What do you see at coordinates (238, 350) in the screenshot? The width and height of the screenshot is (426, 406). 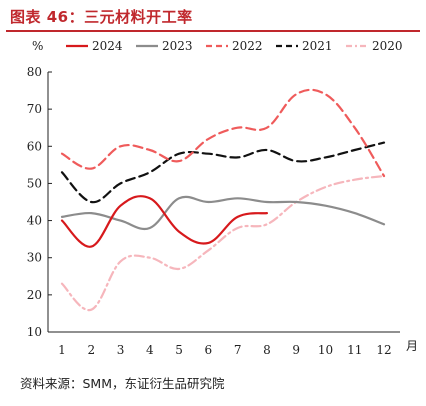 I see `x-tick-label: 7` at bounding box center [238, 350].